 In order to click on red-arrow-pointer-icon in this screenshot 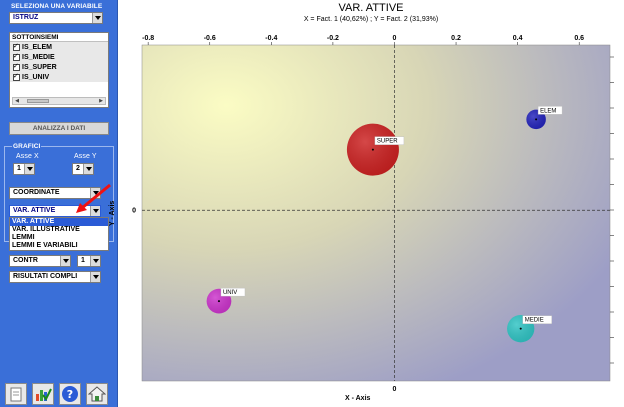, I will do `click(93, 198)`.